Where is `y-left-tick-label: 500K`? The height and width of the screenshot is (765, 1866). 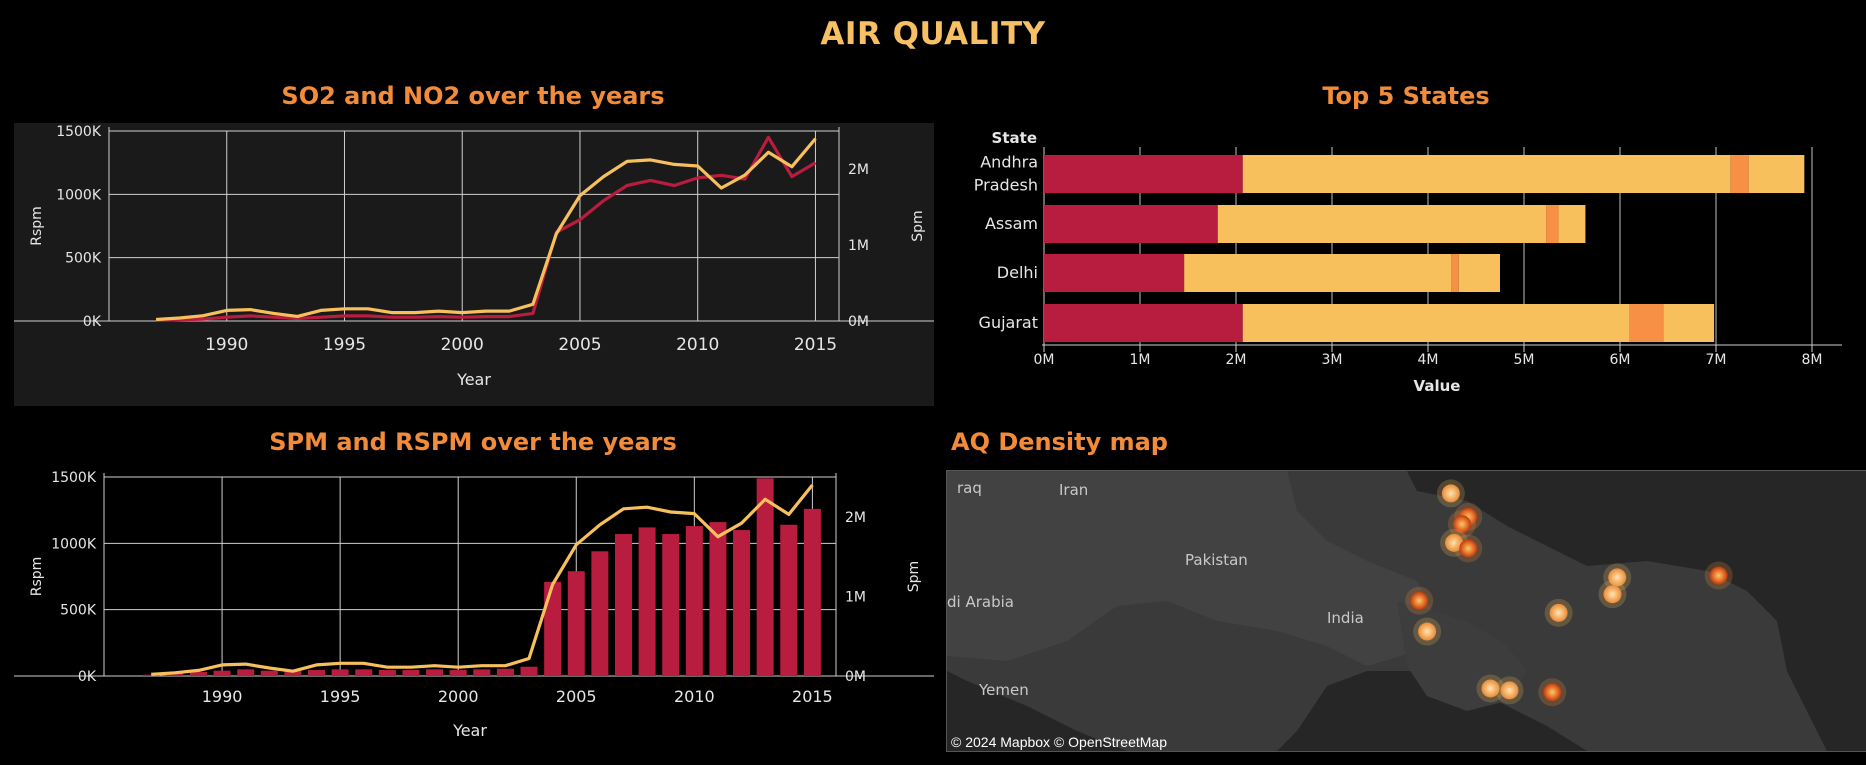
y-left-tick-label: 500K is located at coordinates (83, 259).